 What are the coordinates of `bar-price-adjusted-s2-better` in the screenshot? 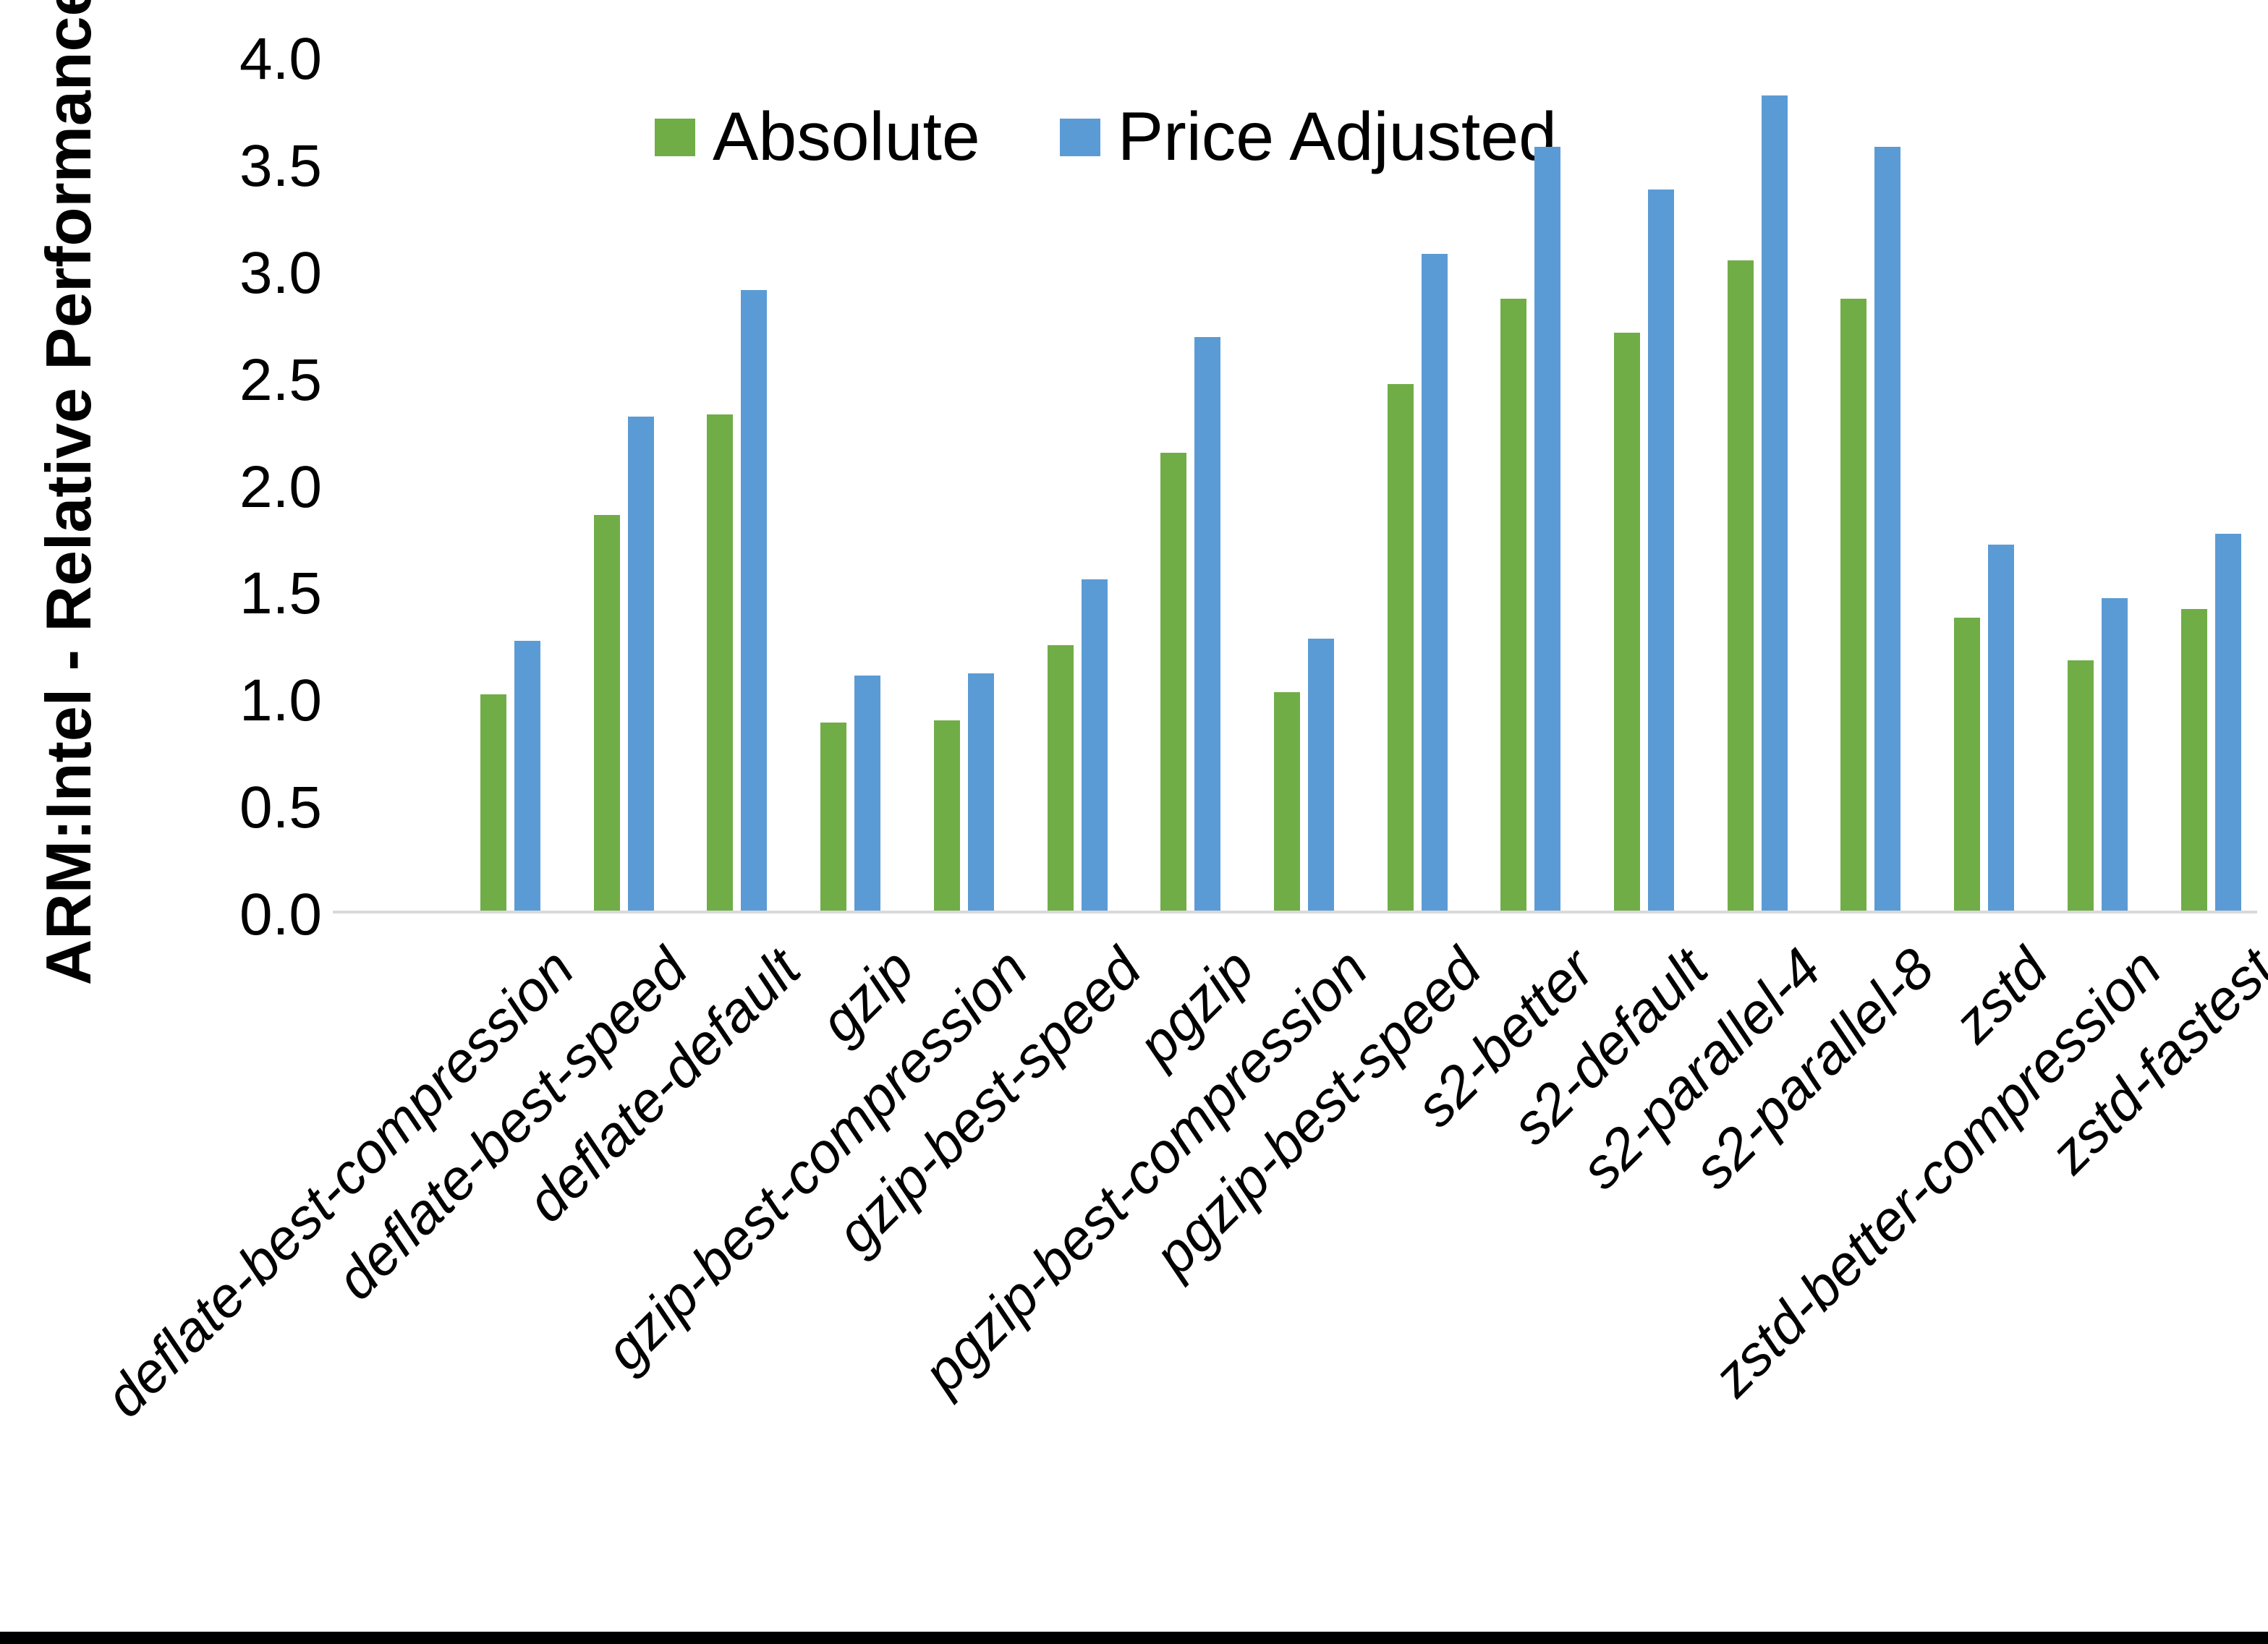 It's located at (1547, 529).